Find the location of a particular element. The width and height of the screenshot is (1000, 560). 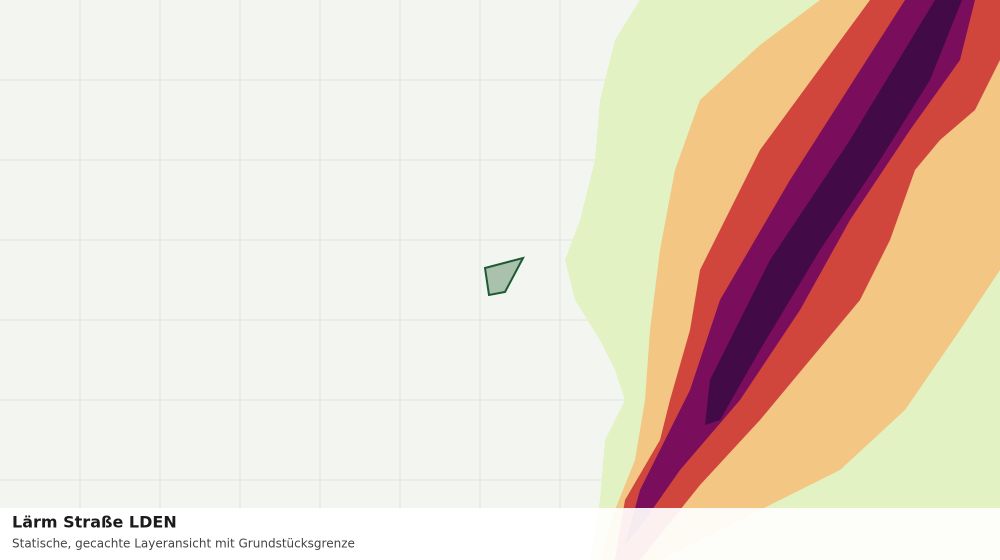

parcel-boundary is located at coordinates (504, 276).